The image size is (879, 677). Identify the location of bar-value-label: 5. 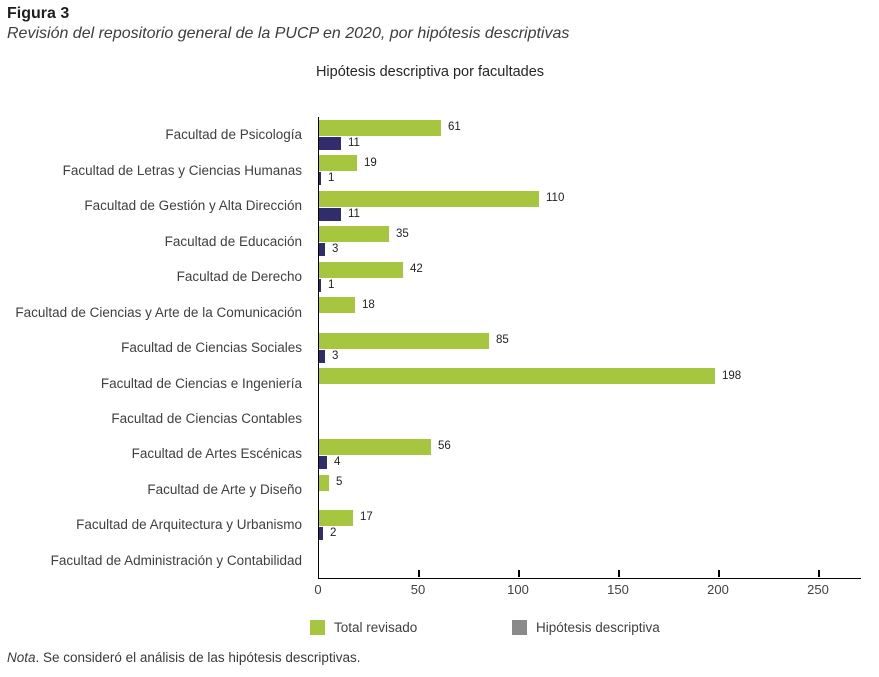
(339, 481).